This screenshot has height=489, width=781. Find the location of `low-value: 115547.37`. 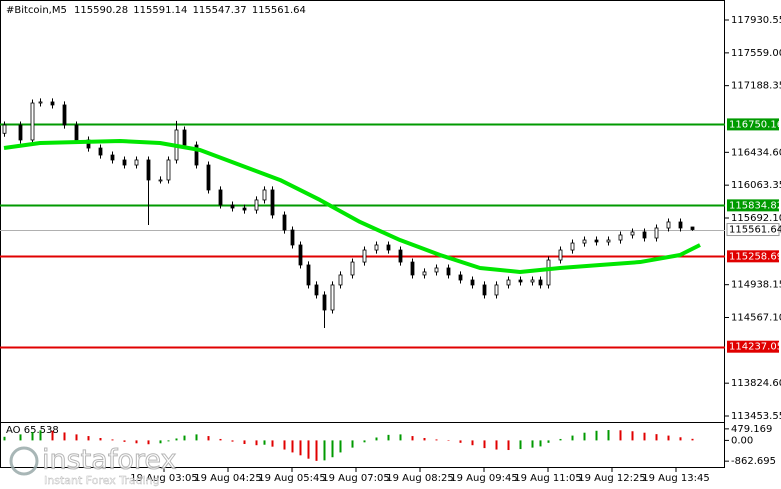

low-value: 115547.37 is located at coordinates (220, 10).